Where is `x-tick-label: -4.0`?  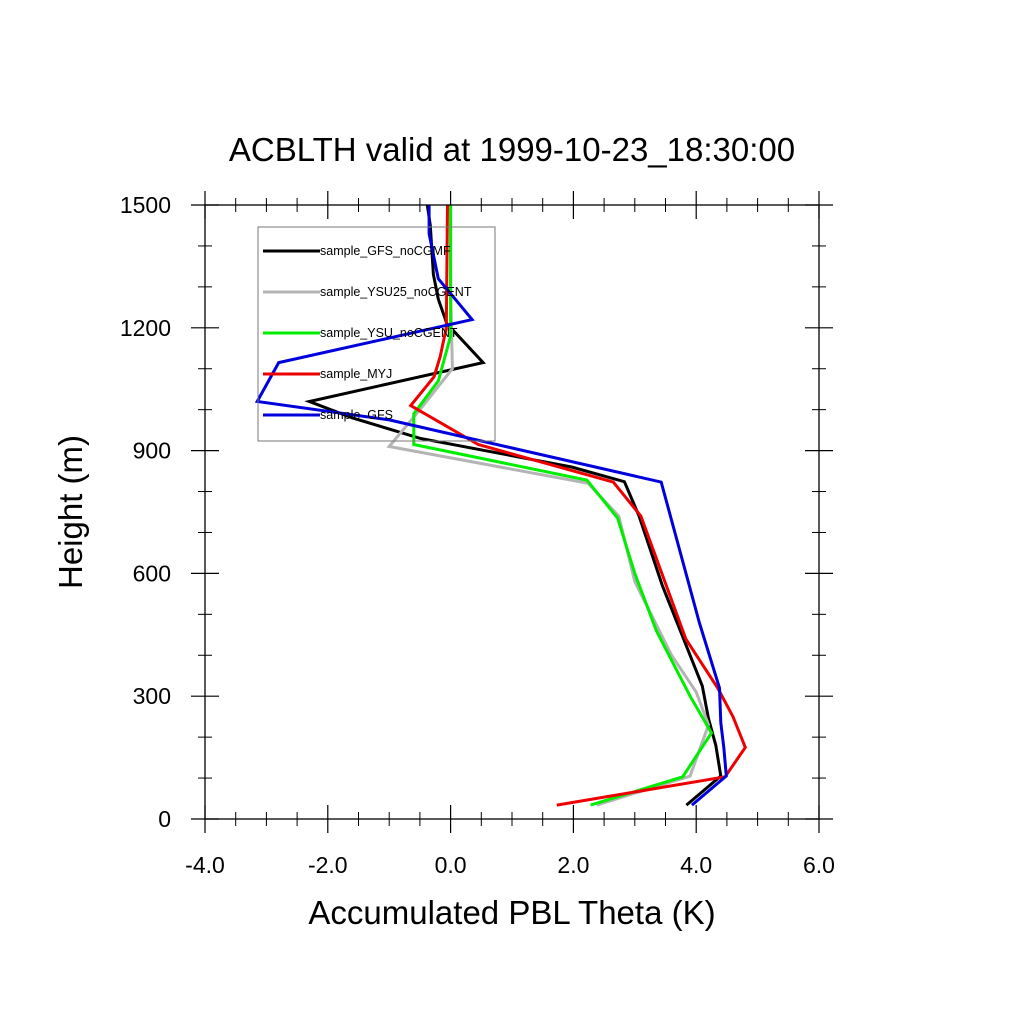
x-tick-label: -4.0 is located at coordinates (205, 865).